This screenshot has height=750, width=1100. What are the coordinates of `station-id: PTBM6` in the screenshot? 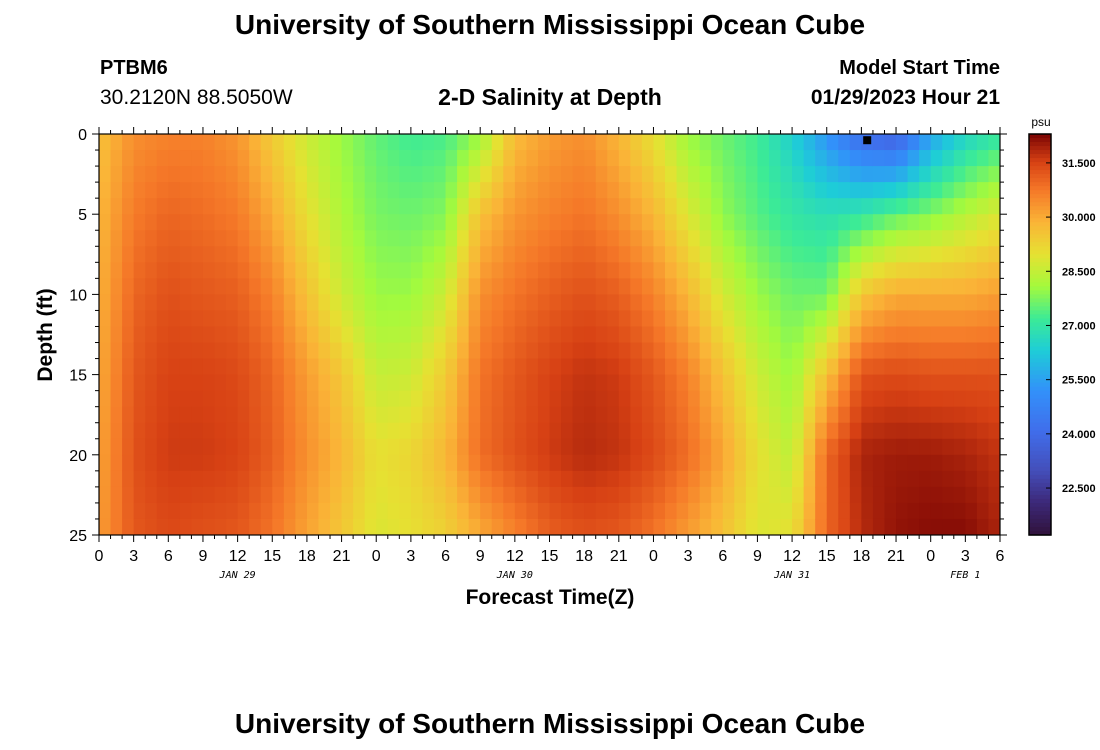 It's located at (134, 68).